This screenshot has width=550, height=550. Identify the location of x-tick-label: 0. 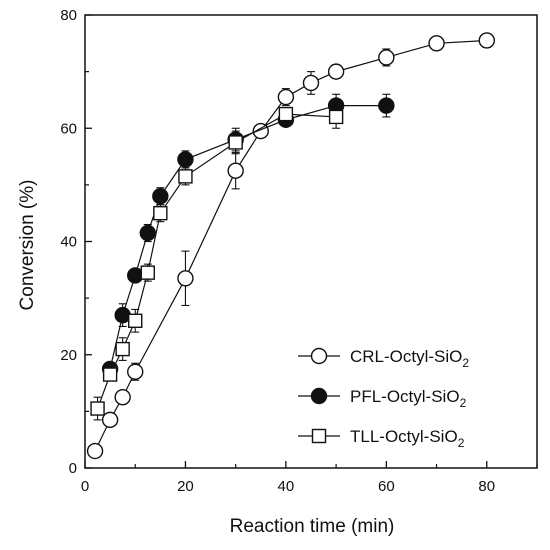
(85, 486).